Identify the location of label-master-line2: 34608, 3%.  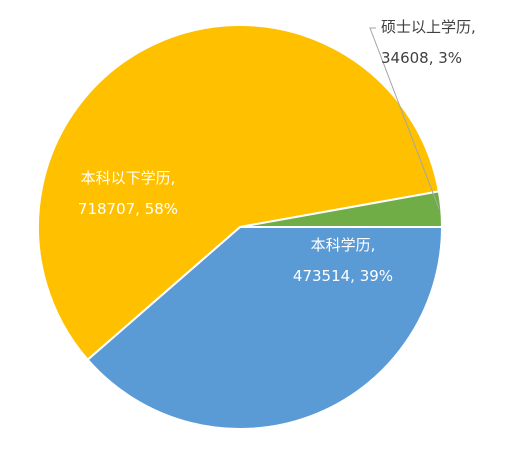
(421, 58).